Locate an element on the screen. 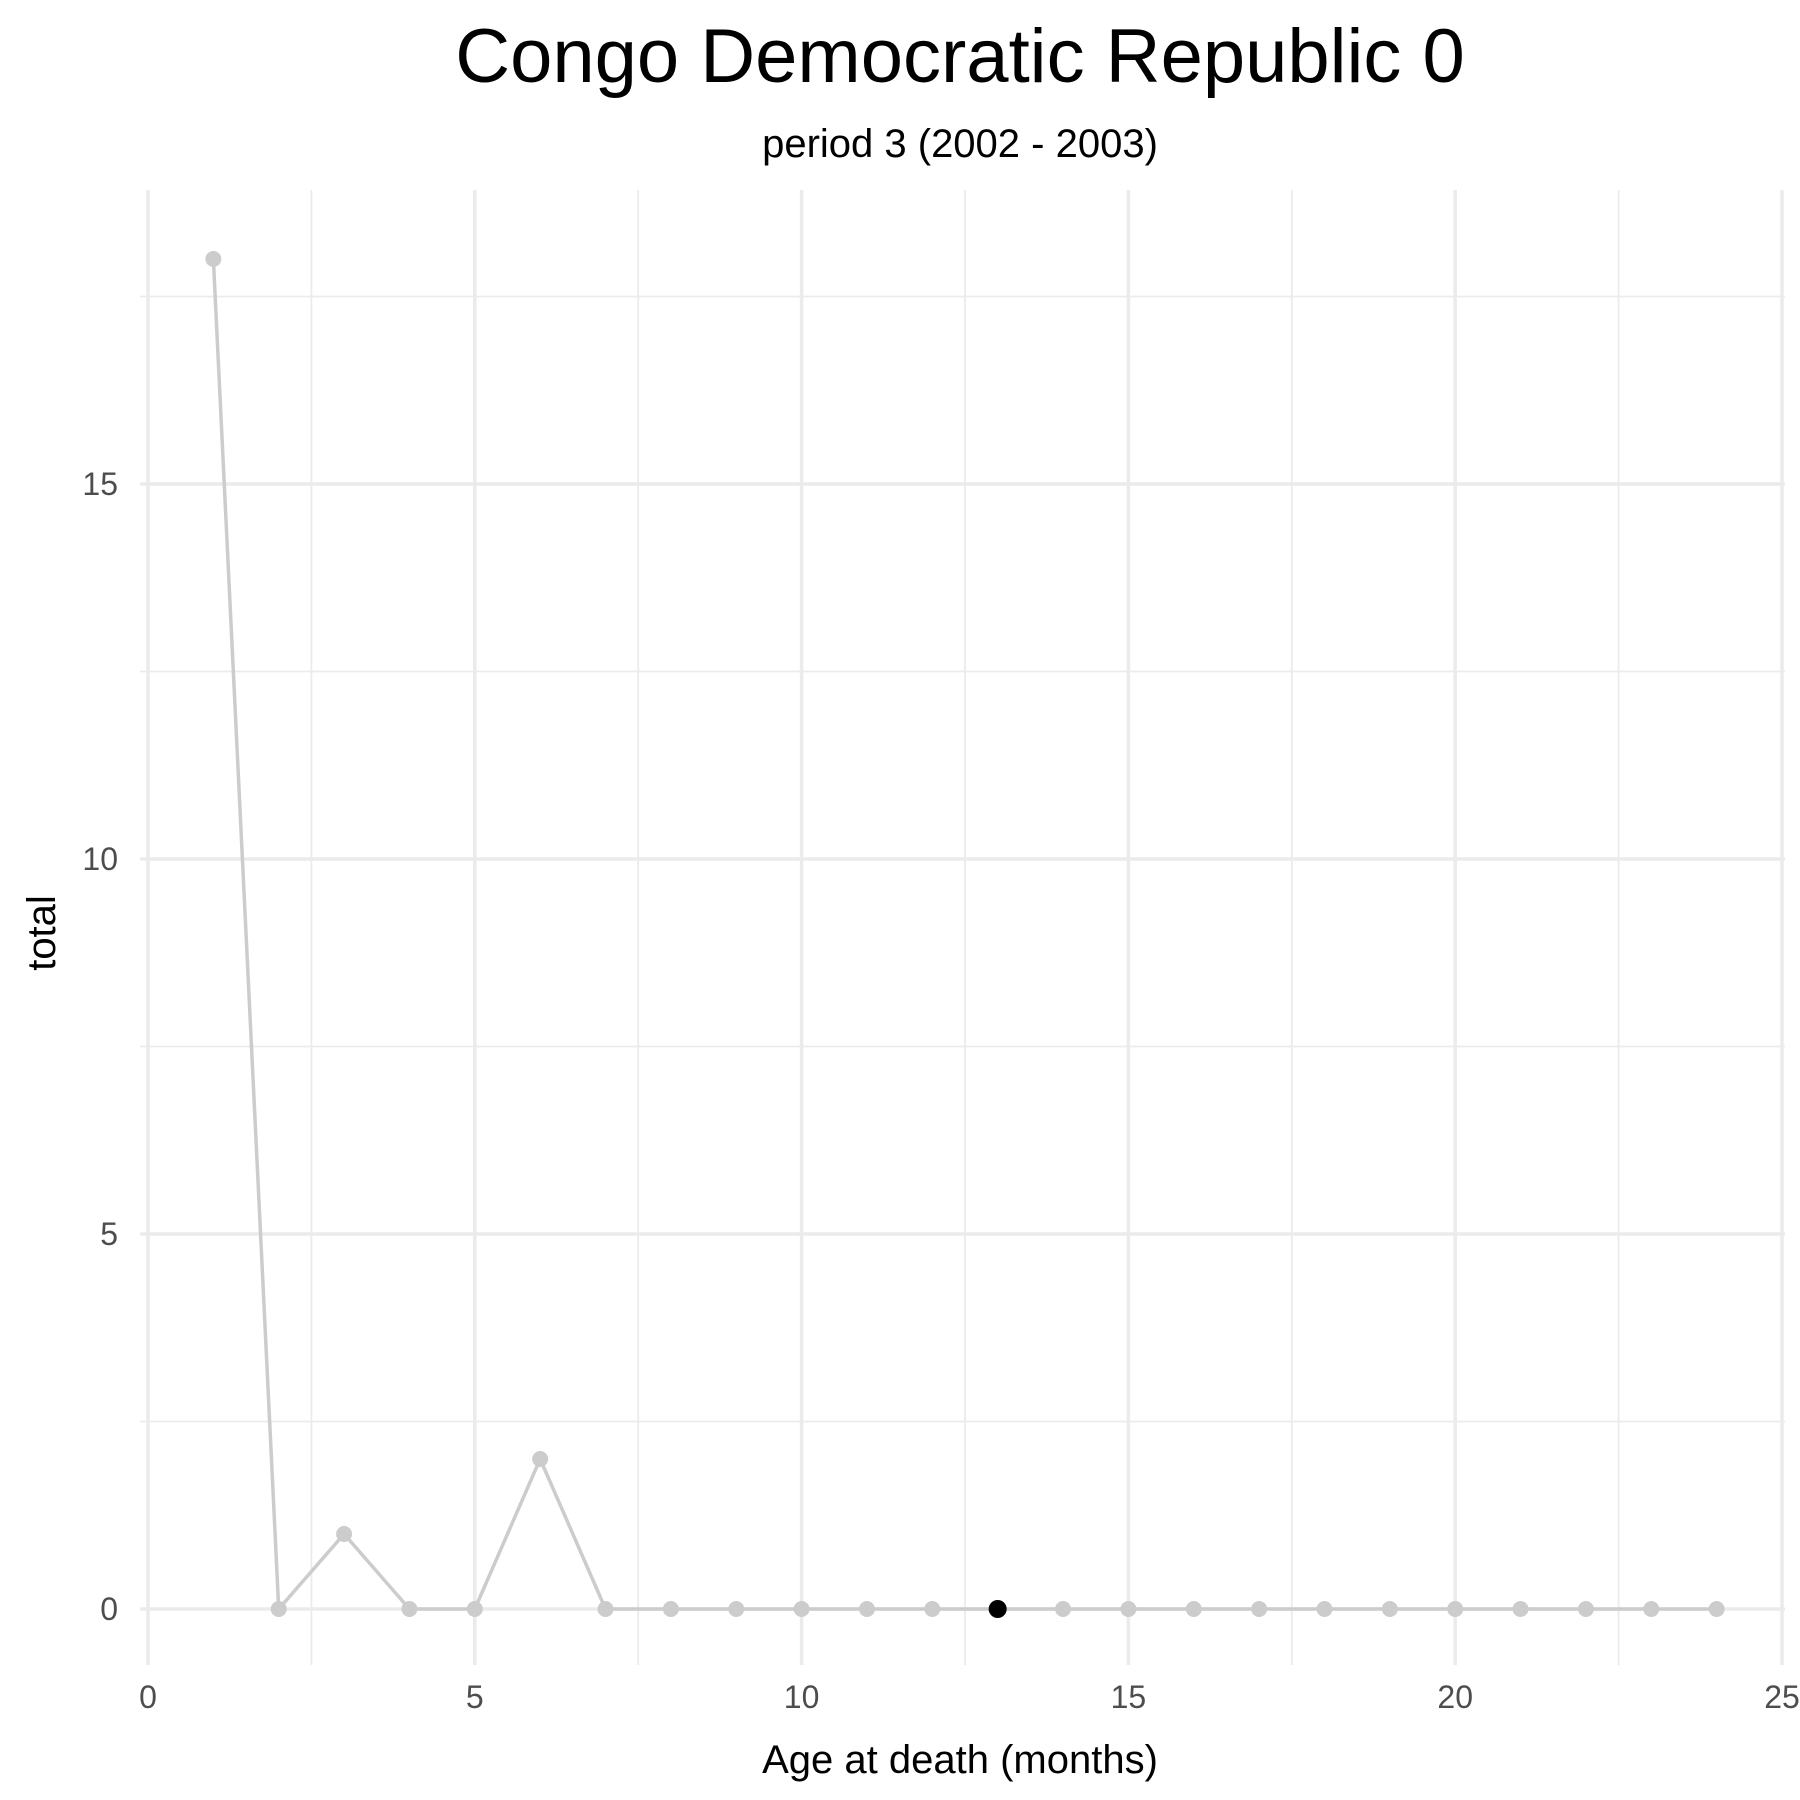 This screenshot has width=1800, height=1800. x-tick-label: 0 is located at coordinates (148, 1697).